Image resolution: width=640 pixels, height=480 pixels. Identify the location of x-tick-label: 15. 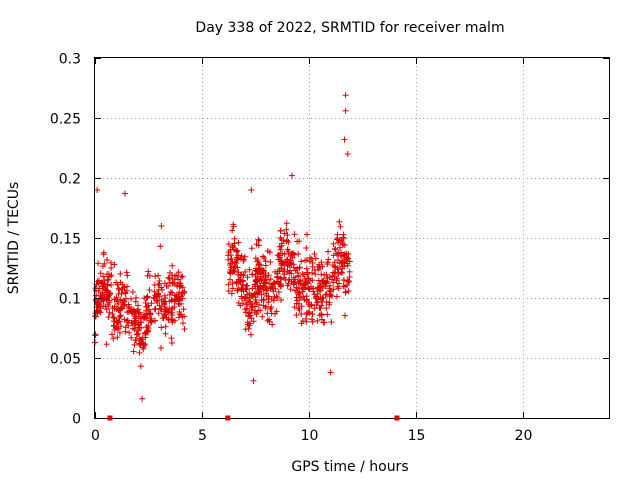
(417, 436).